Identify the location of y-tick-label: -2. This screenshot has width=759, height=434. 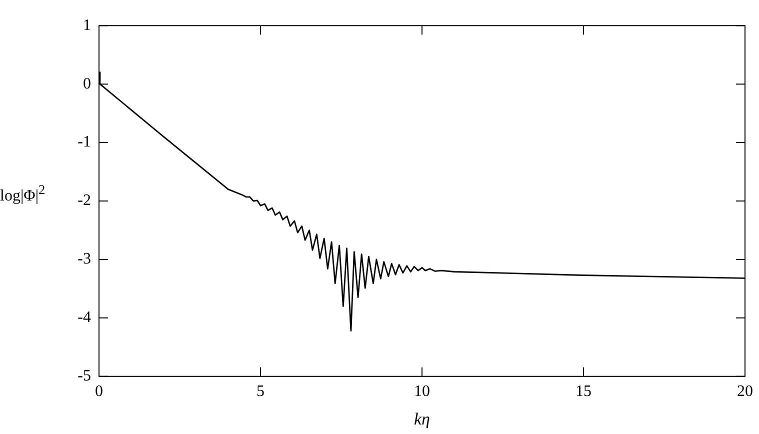
(84, 201).